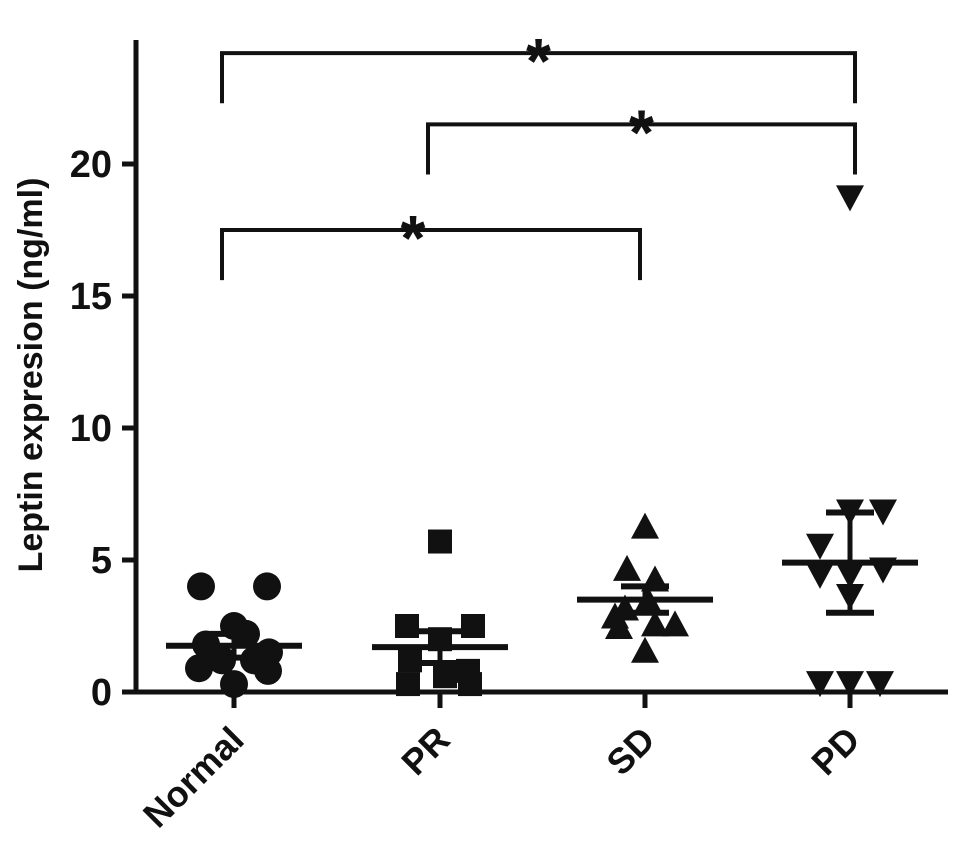  Describe the element at coordinates (104, 377) in the screenshot. I see `y-axis: 0 5 10 15 20` at that location.